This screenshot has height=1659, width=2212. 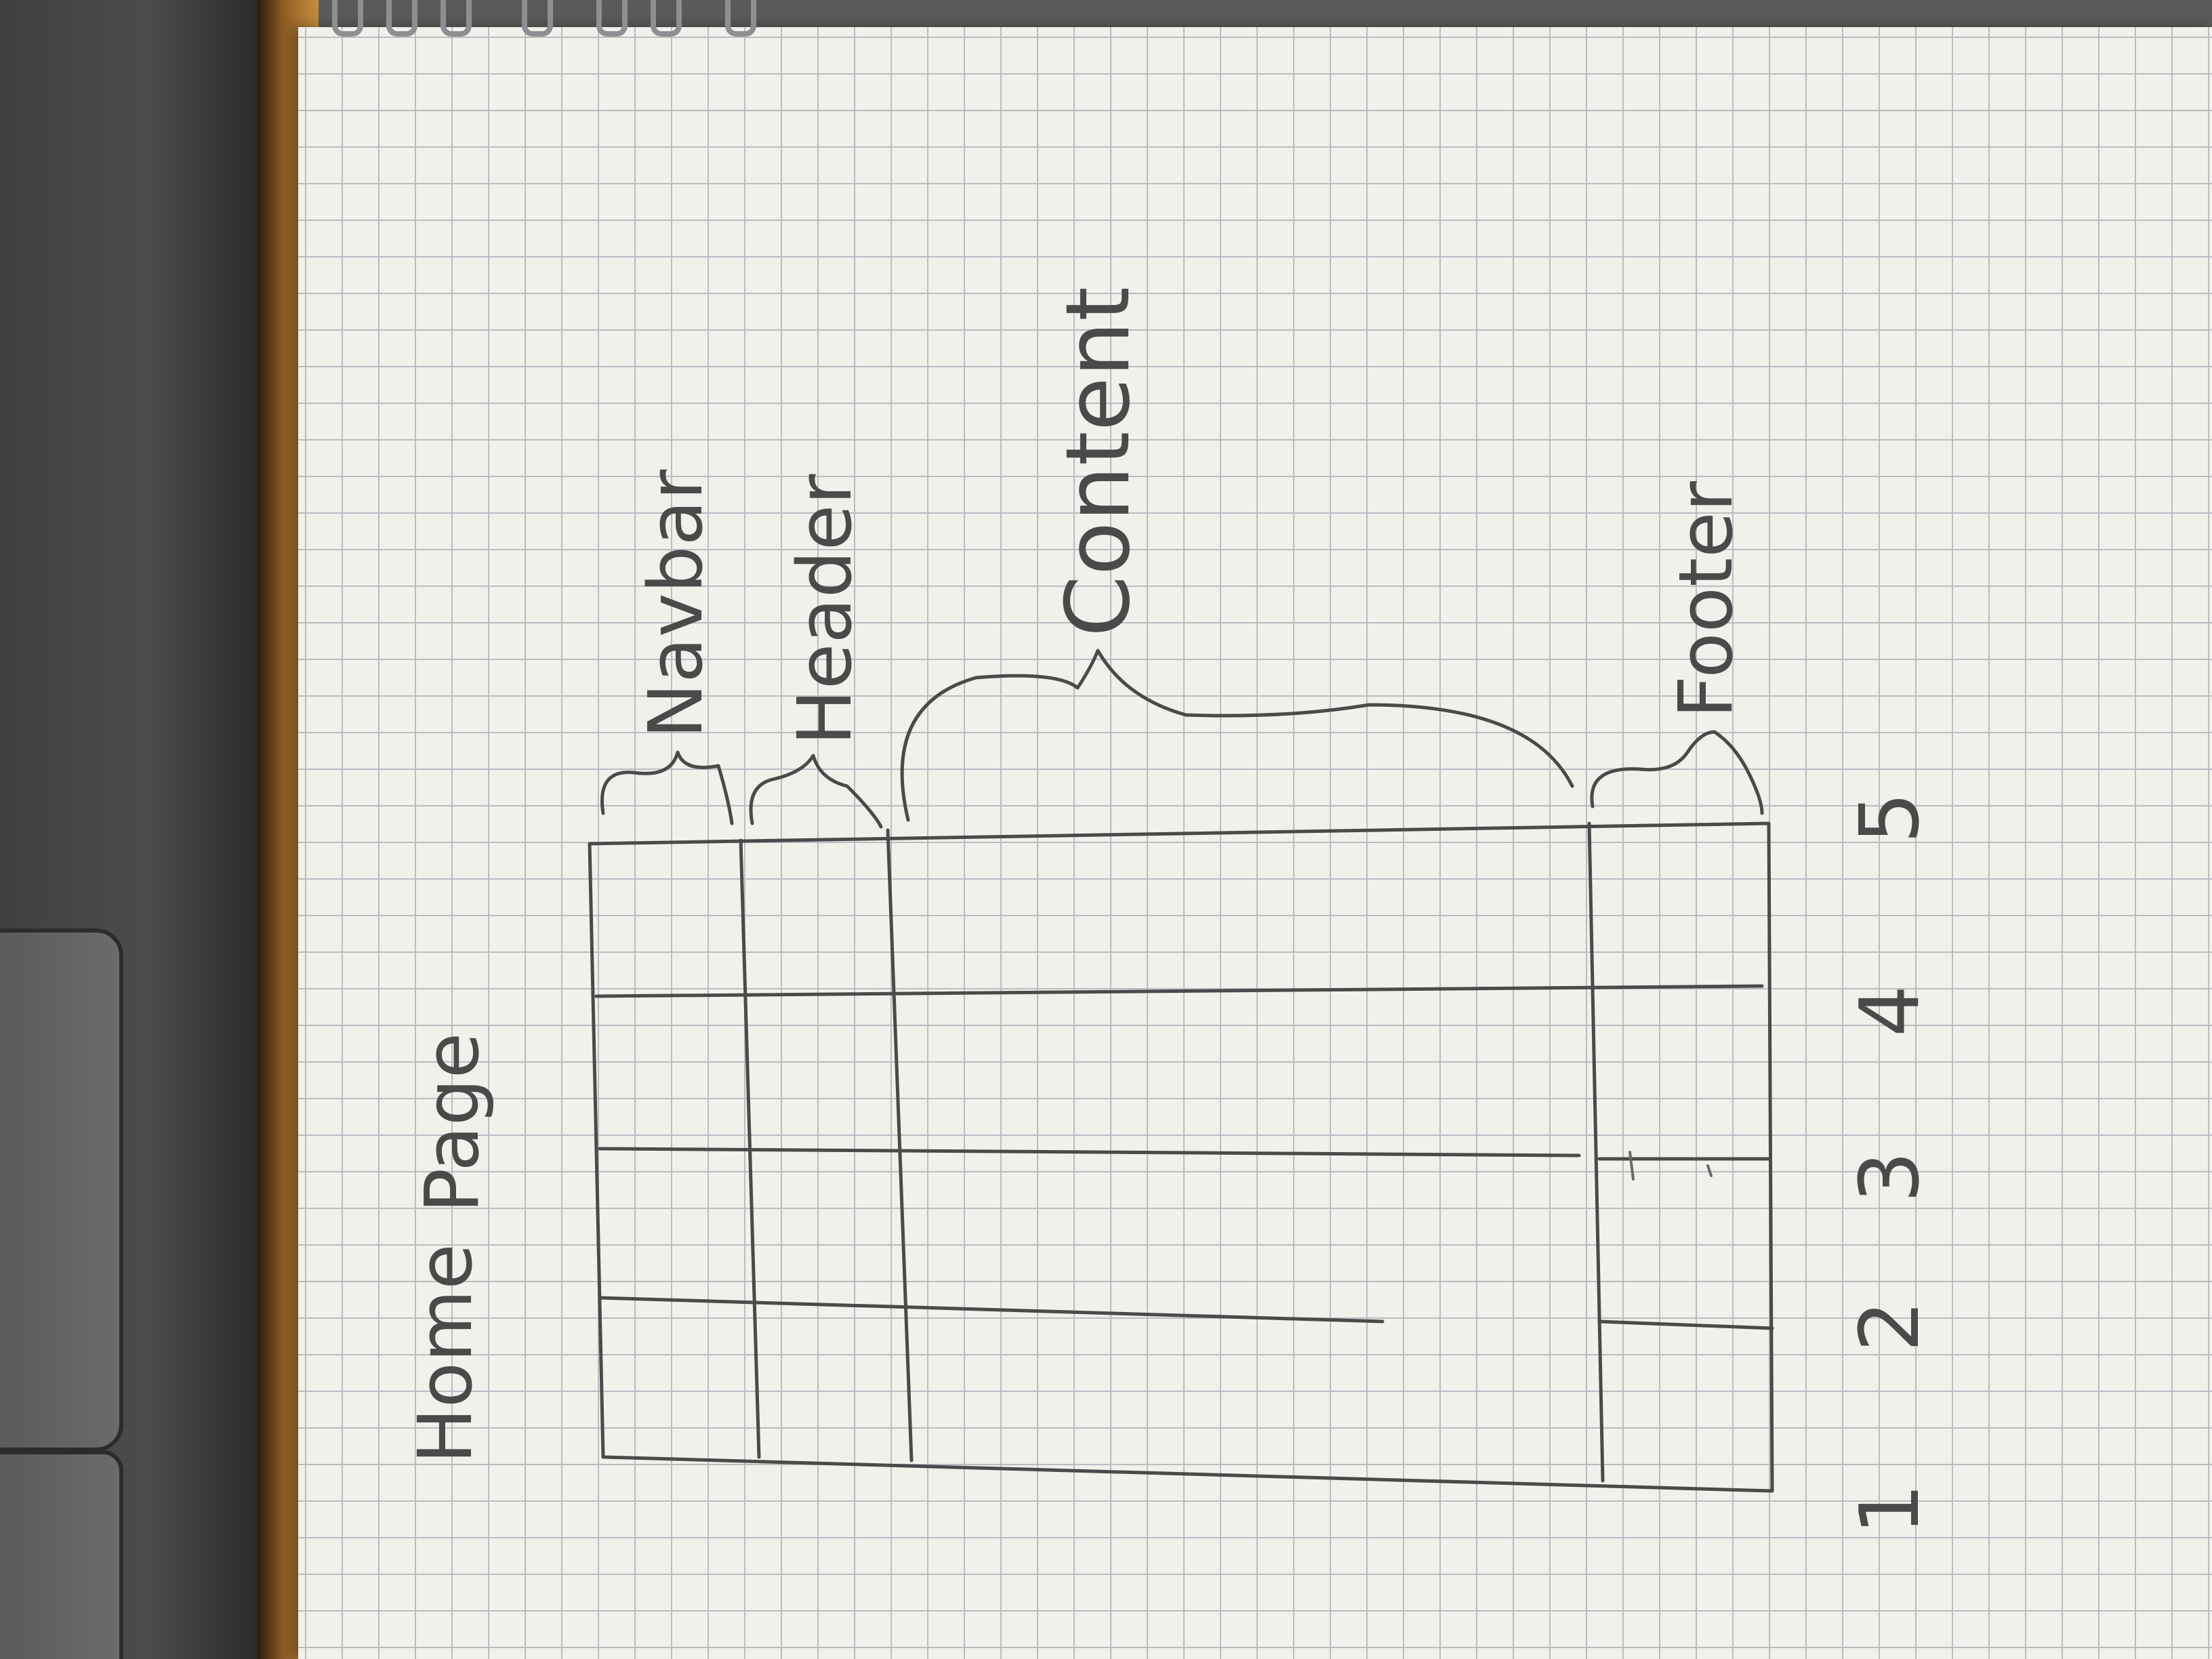 What do you see at coordinates (1890, 818) in the screenshot?
I see `column-number: 5` at bounding box center [1890, 818].